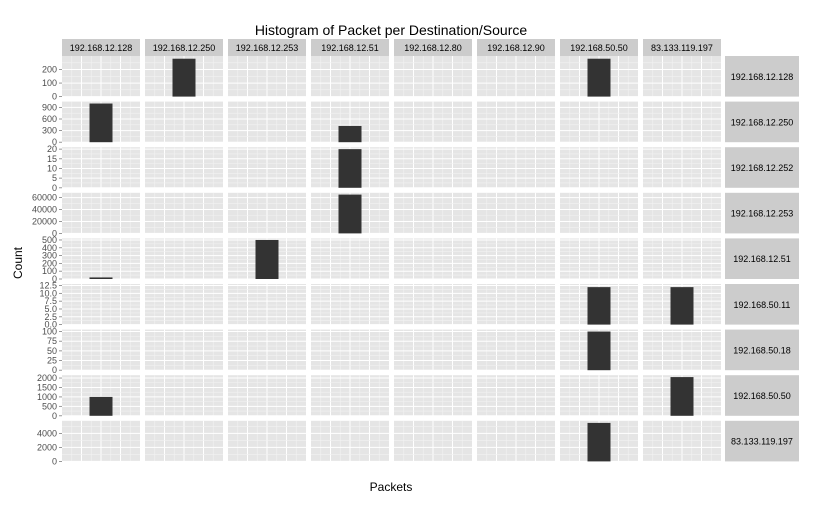  What do you see at coordinates (52, 341) in the screenshot?
I see `y-tick-label: 75` at bounding box center [52, 341].